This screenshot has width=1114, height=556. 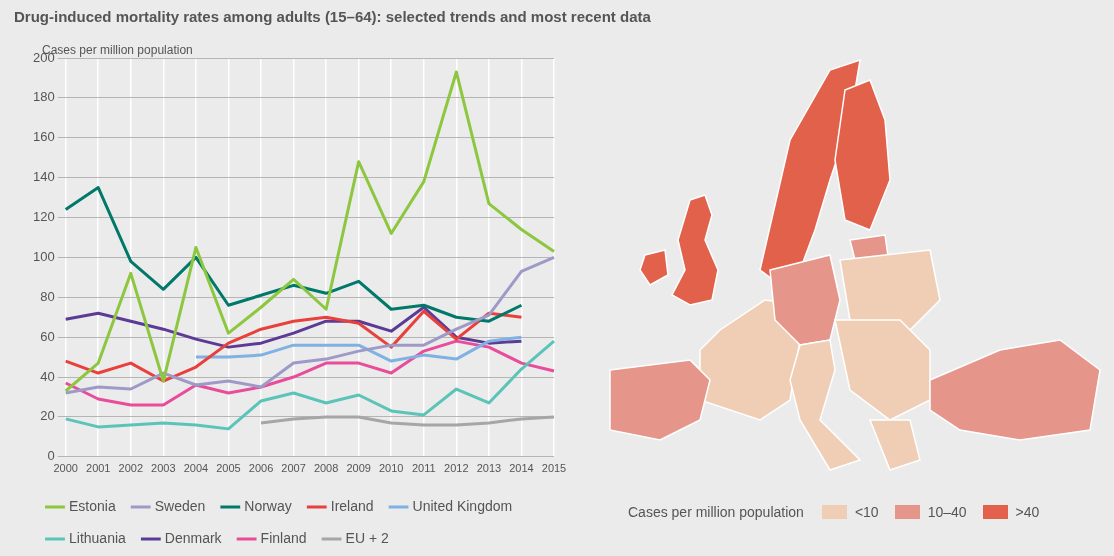 I want to click on legend-label: Sweden, so click(x=180, y=505).